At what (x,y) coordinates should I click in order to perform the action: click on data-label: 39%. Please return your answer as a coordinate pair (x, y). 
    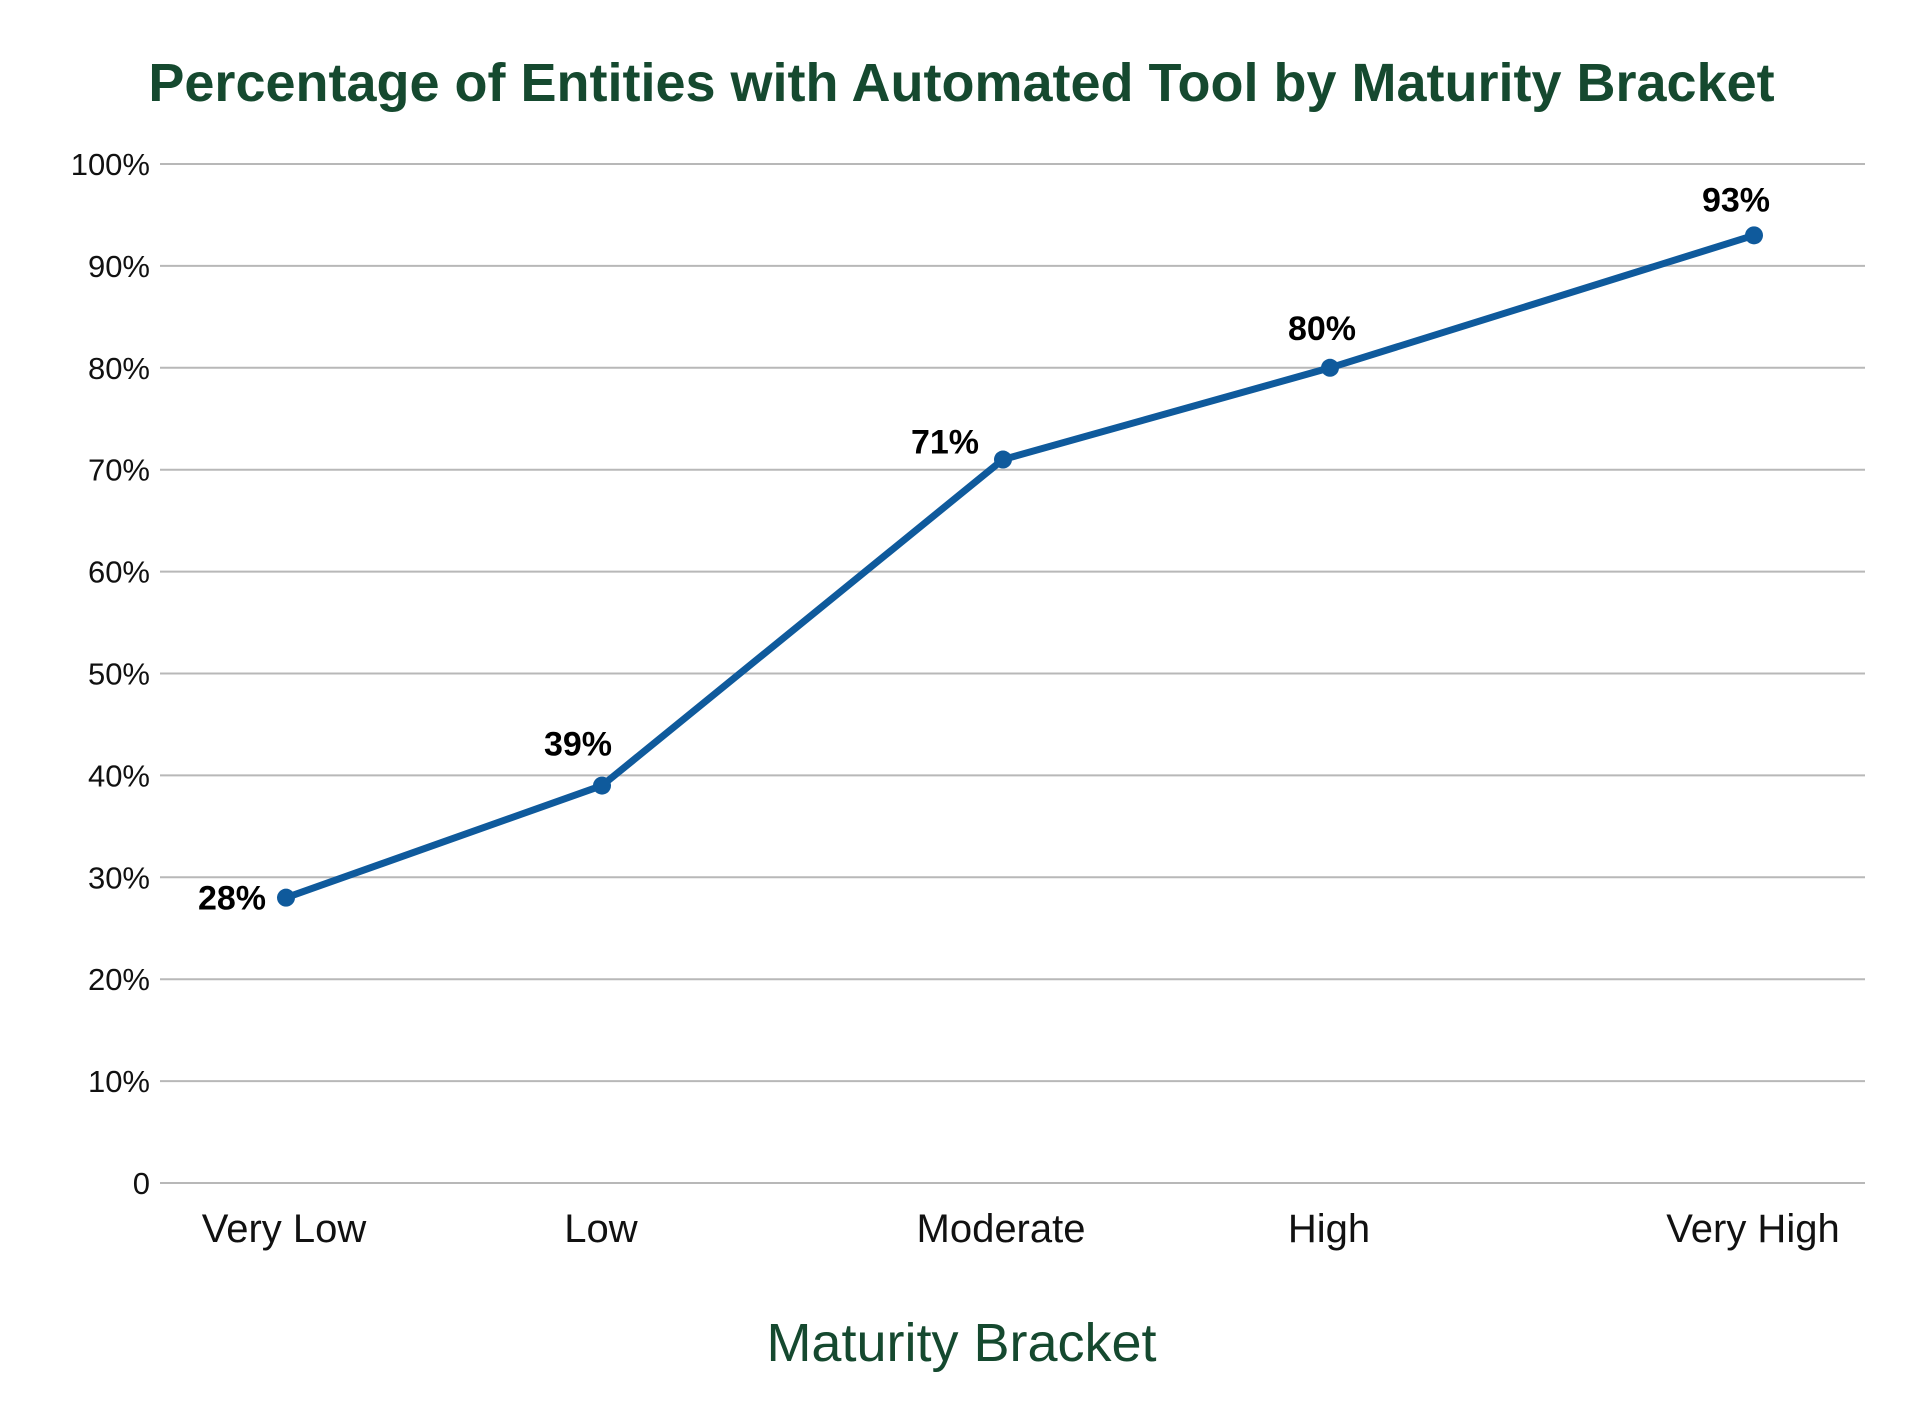
    Looking at the image, I should click on (578, 745).